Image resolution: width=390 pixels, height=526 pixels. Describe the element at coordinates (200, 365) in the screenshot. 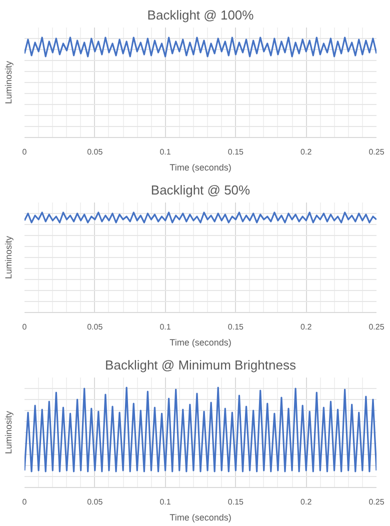

I see `chart-title: Backlight @ Minimum Brightness` at that location.